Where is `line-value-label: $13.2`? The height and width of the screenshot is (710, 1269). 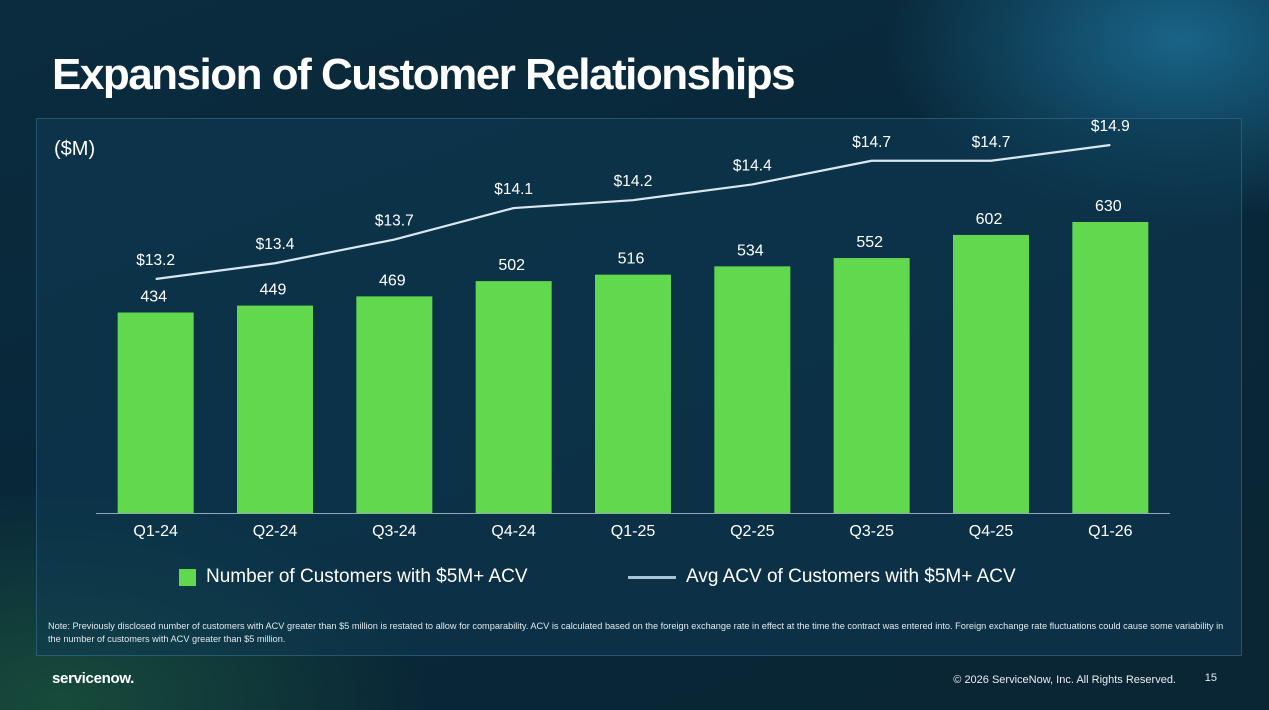
line-value-label: $13.2 is located at coordinates (155, 260).